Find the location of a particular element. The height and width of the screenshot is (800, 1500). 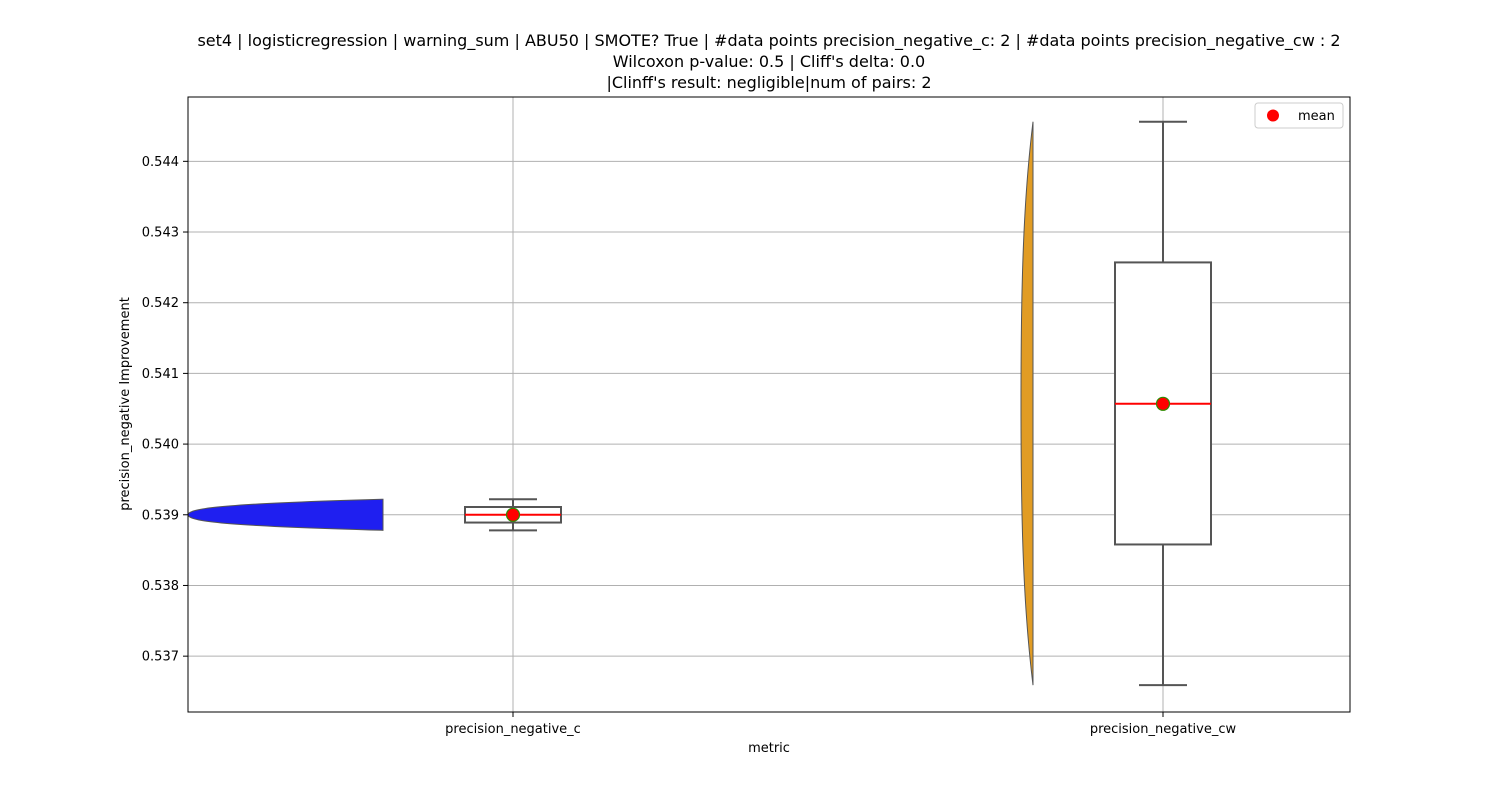

boxplot-precision_negative_c is located at coordinates (513, 515).